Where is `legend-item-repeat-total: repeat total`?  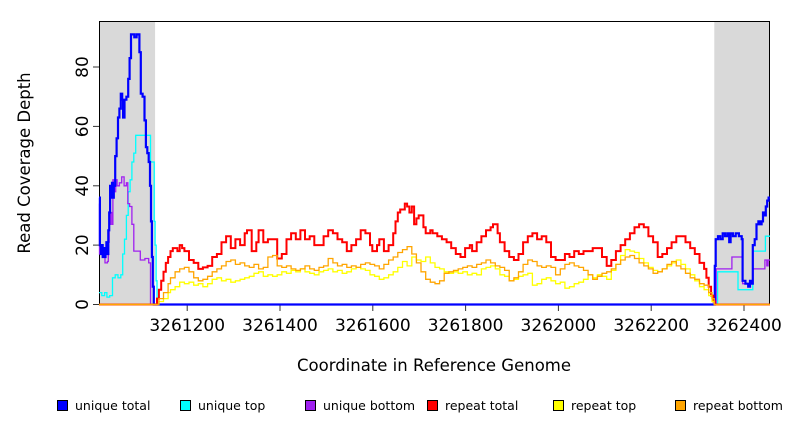 legend-item-repeat-total: repeat total is located at coordinates (473, 405).